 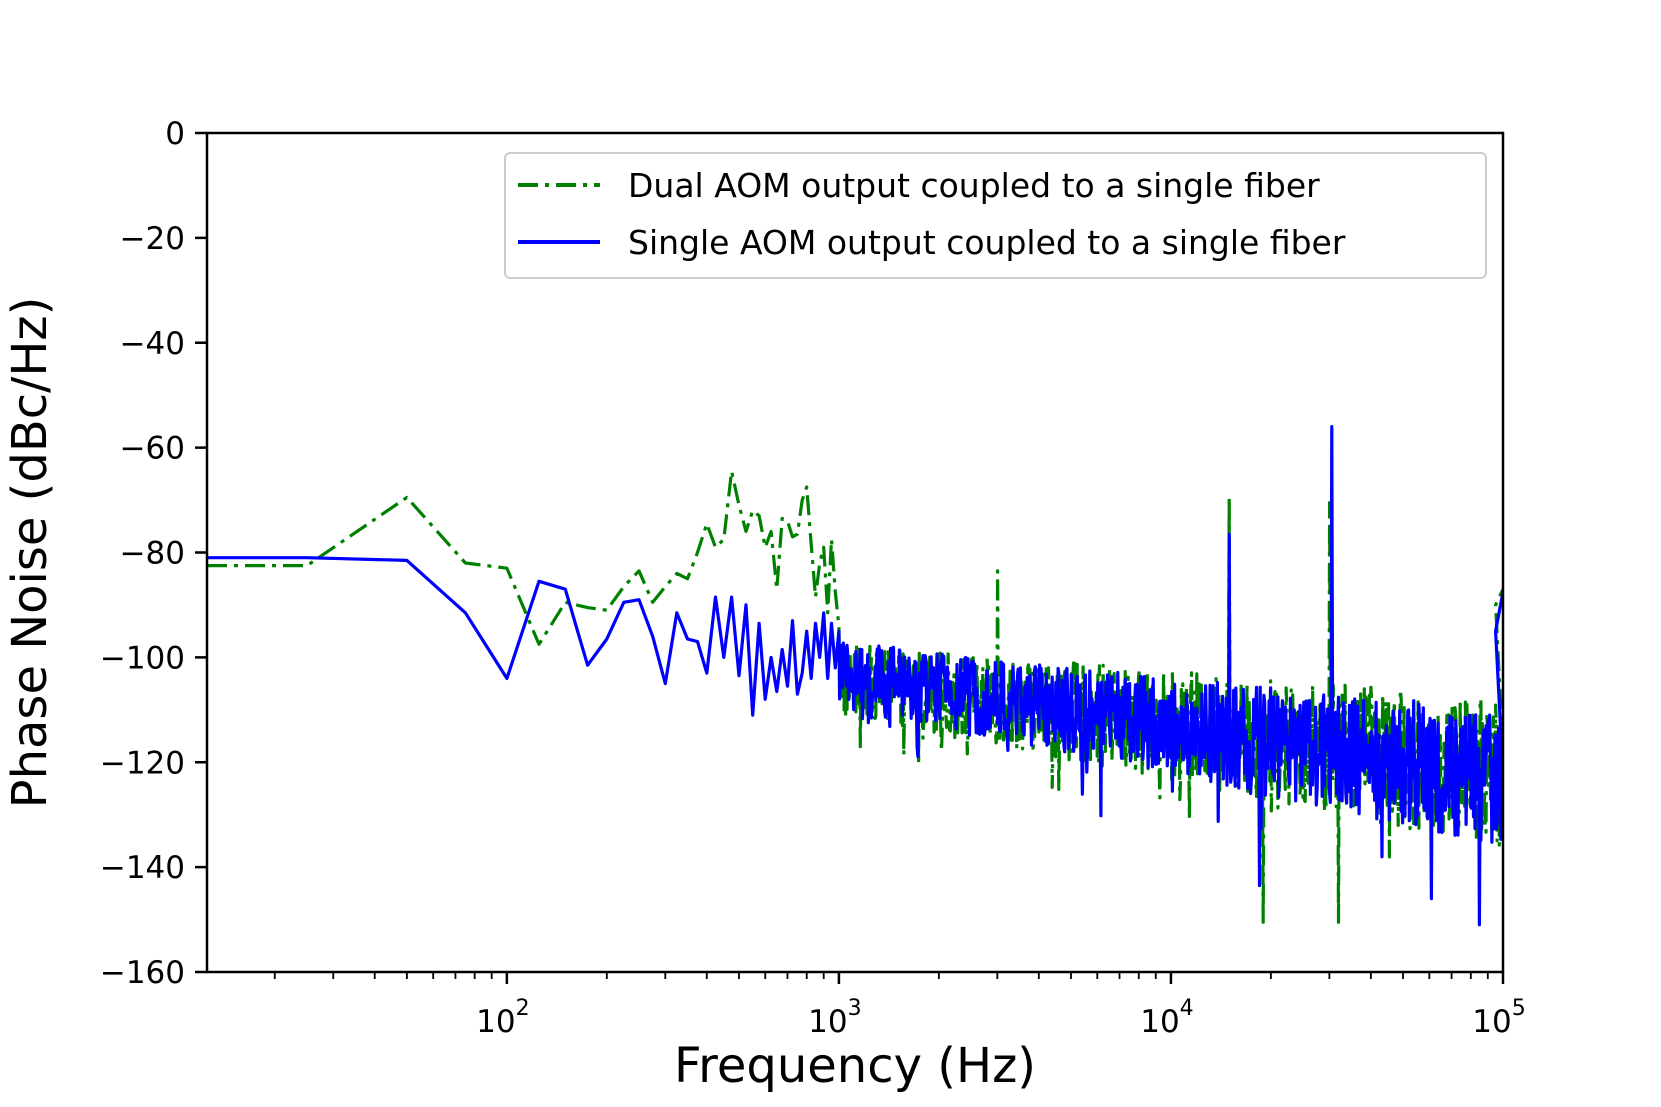 I want to click on y-tick-label: −60, so click(x=152, y=449).